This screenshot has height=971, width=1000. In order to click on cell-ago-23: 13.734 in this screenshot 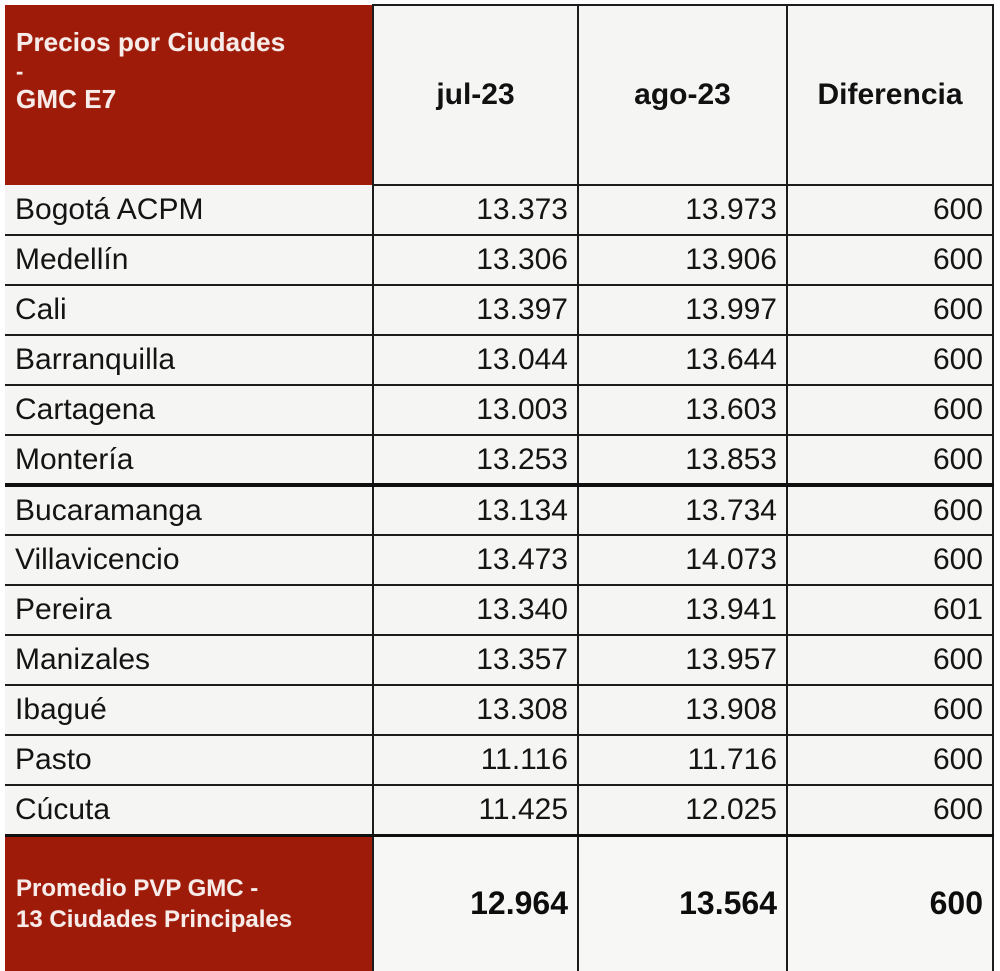, I will do `click(682, 510)`.